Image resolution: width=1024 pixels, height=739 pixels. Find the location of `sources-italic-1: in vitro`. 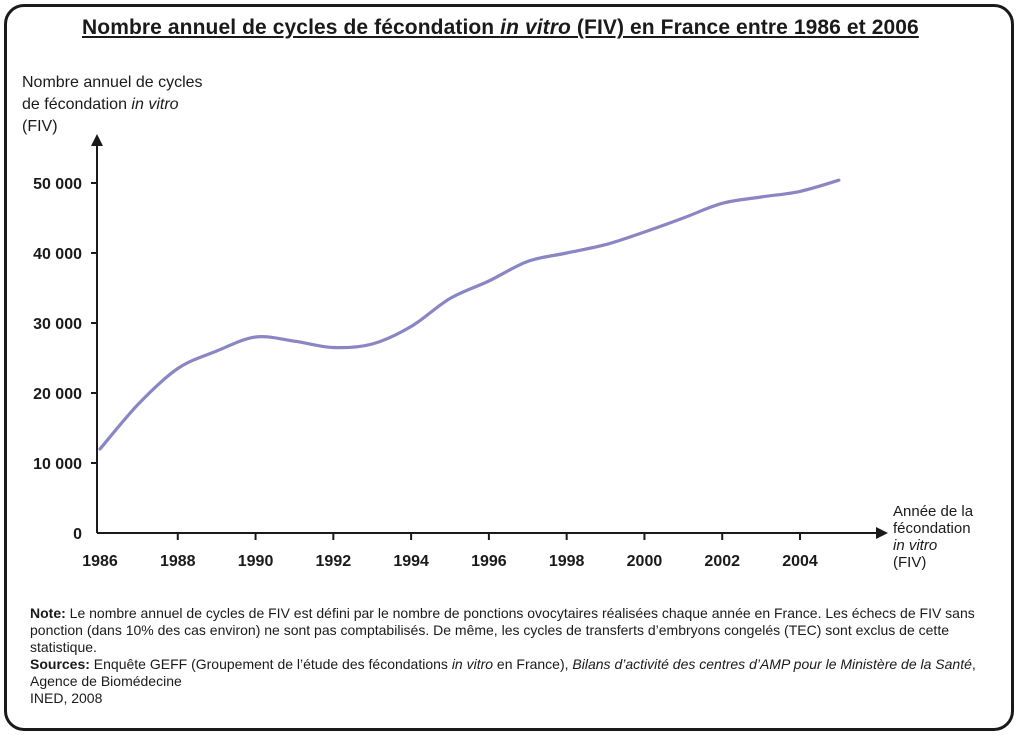

sources-italic-1: in vitro is located at coordinates (472, 664).